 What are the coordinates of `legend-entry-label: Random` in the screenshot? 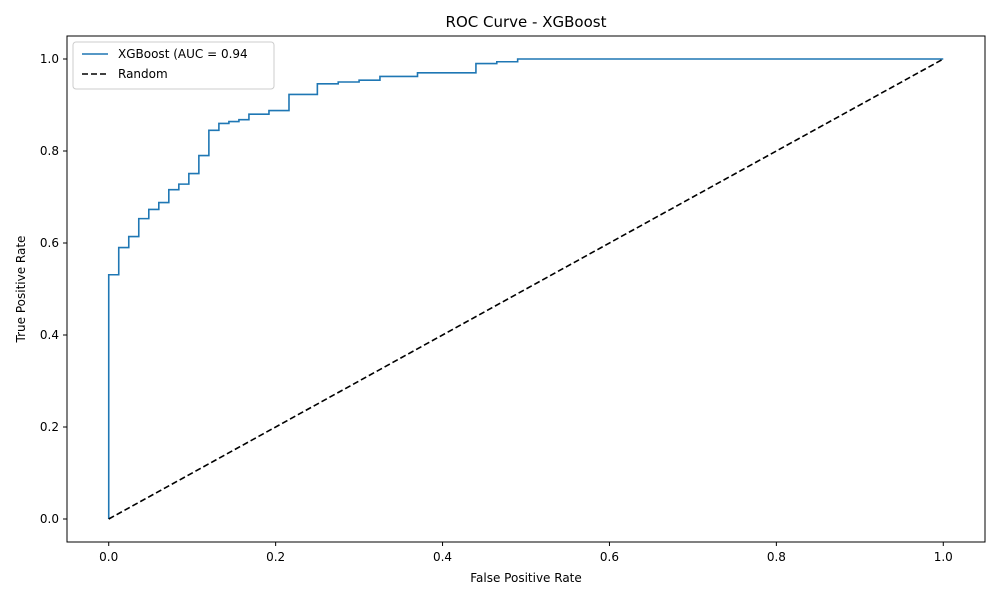 It's located at (143, 74).